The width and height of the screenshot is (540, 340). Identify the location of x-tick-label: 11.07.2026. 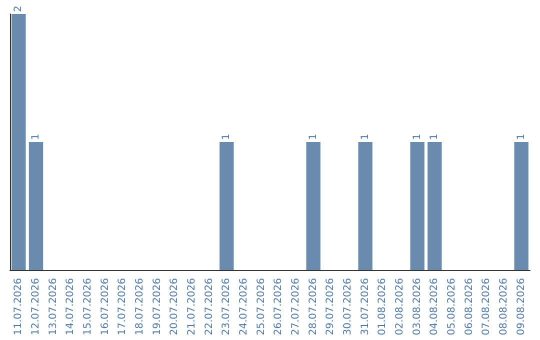
(18, 307).